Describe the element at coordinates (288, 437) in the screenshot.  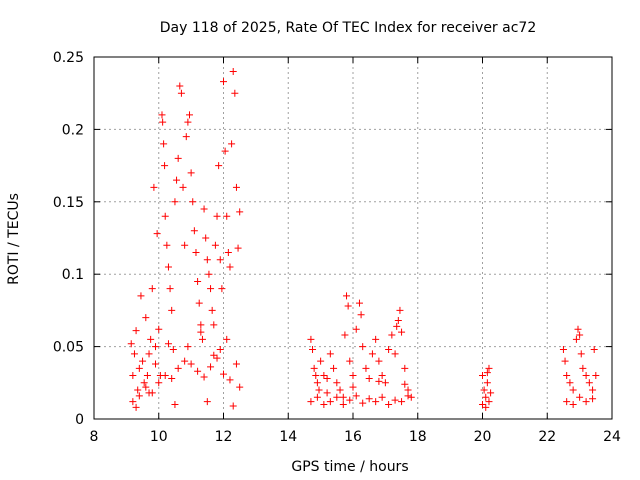
I see `x-tick-label: 14` at that location.